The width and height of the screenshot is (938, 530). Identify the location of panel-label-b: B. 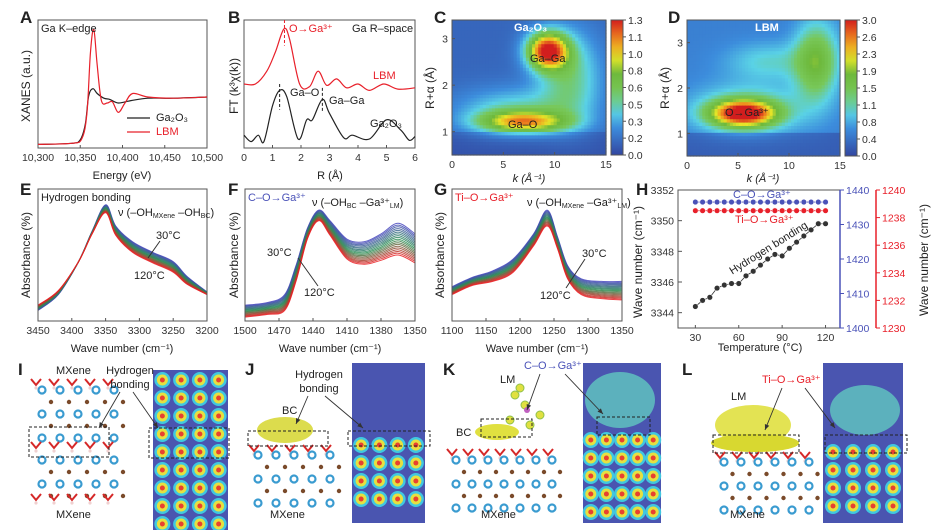
(234, 17).